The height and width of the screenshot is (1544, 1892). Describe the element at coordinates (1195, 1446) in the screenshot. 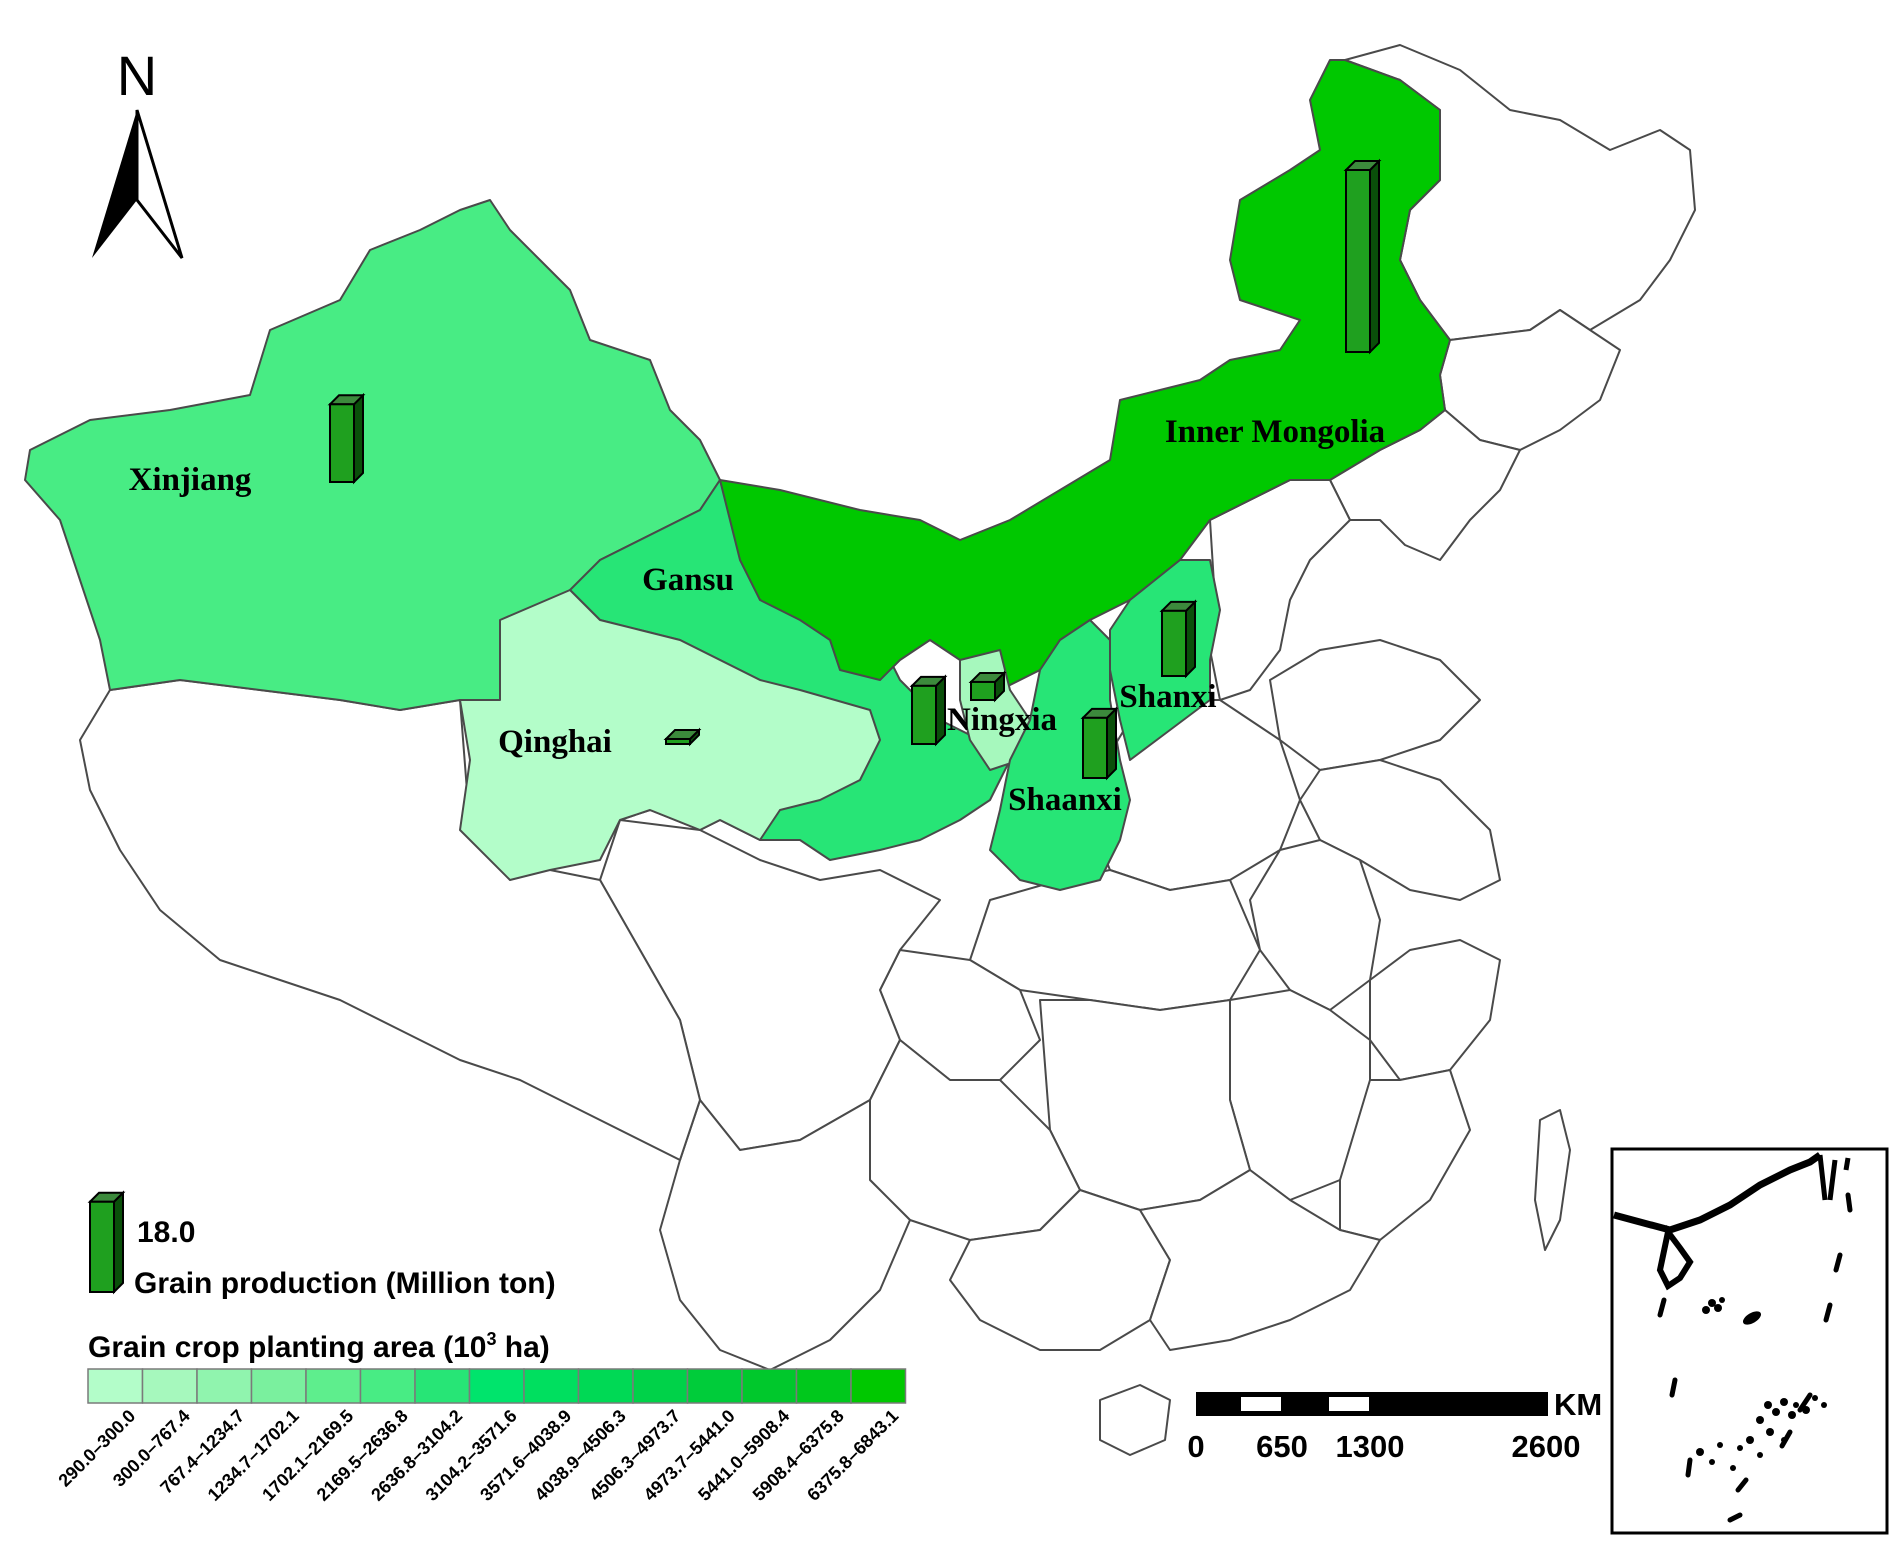

I see `scale-tick-0: 0` at that location.